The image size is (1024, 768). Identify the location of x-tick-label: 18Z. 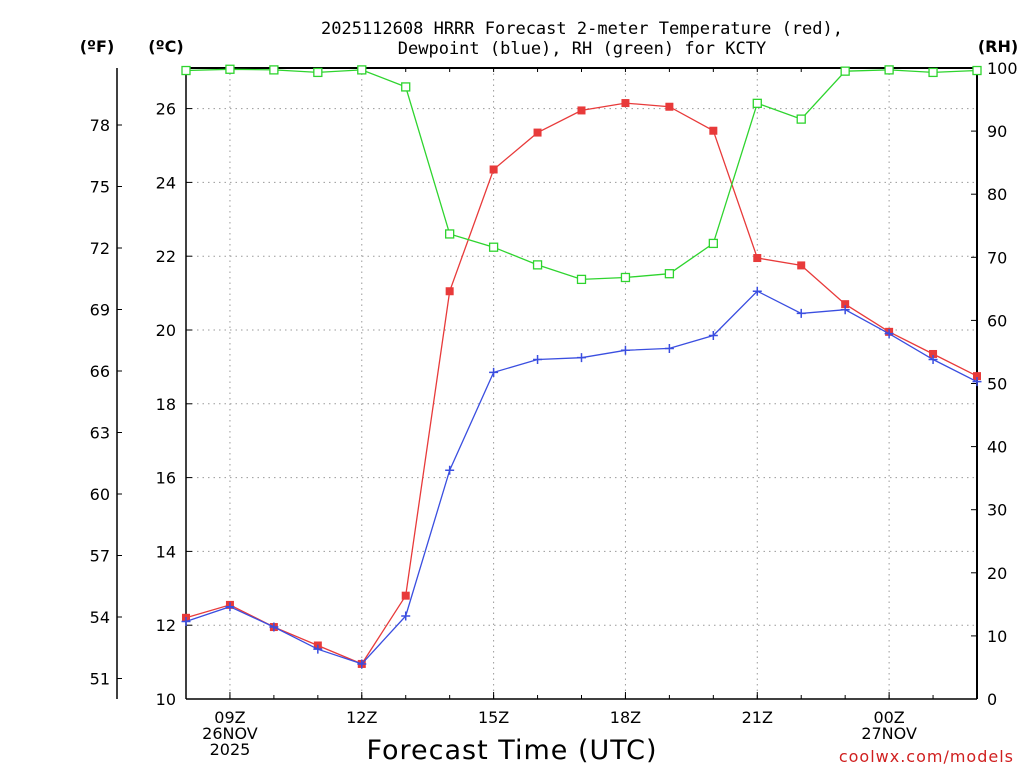
(625, 717).